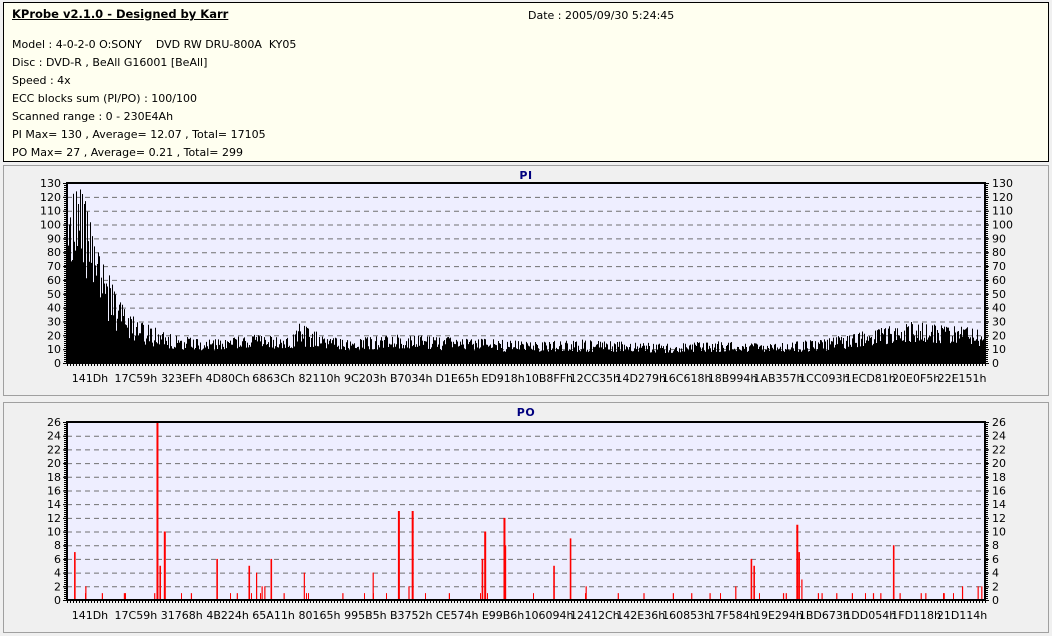 The height and width of the screenshot is (636, 1052). Describe the element at coordinates (502, 378) in the screenshot. I see `svg-text: ED918h` at that location.